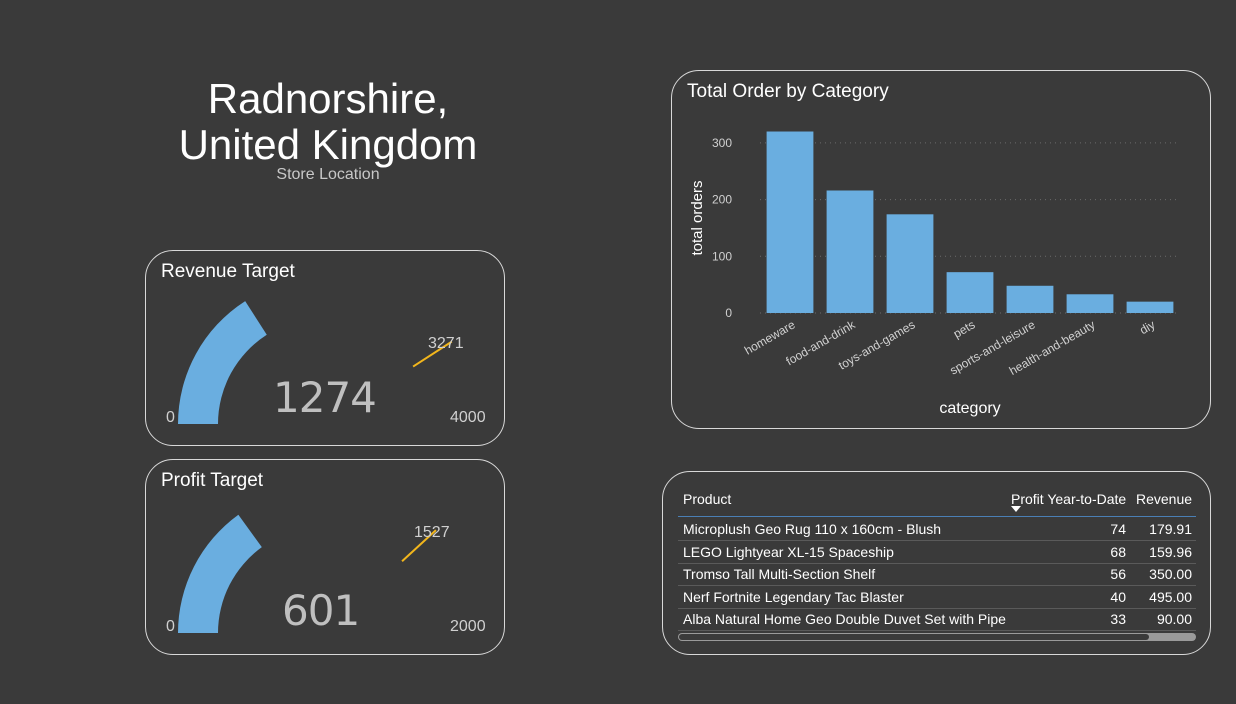 The image size is (1236, 704). What do you see at coordinates (315, 362) in the screenshot?
I see `revenue-gauge` at bounding box center [315, 362].